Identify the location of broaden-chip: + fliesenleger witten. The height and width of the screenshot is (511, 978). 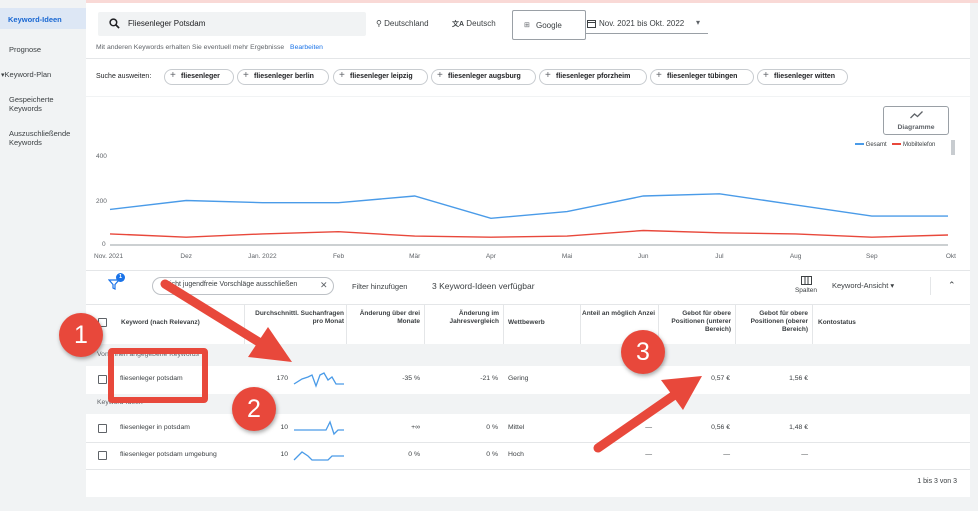
(802, 77).